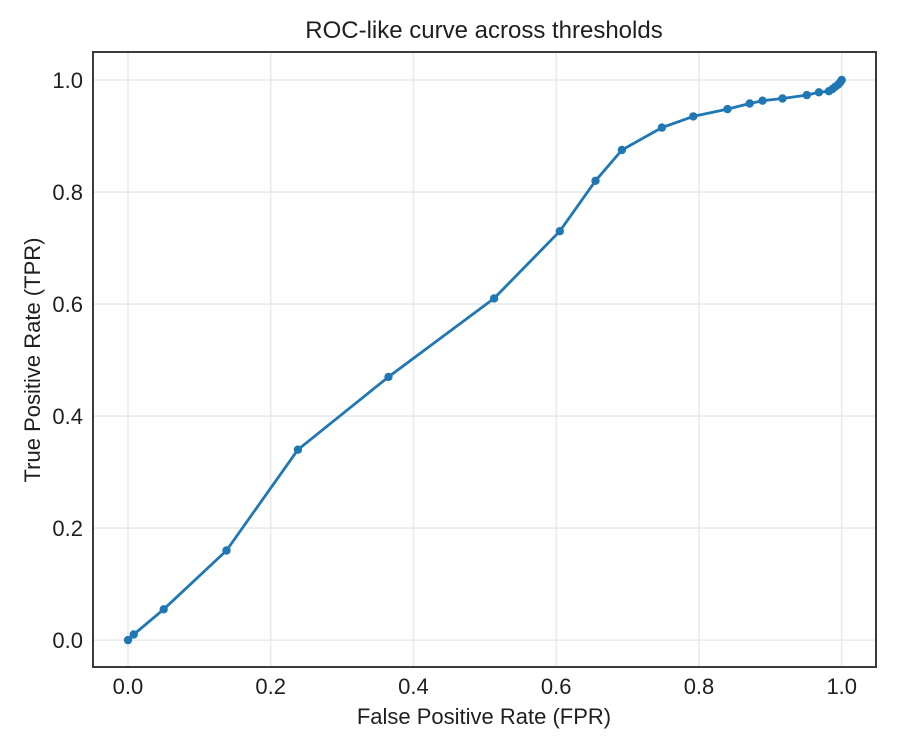 The height and width of the screenshot is (750, 900). I want to click on x-tick-label: 0.6, so click(556, 686).